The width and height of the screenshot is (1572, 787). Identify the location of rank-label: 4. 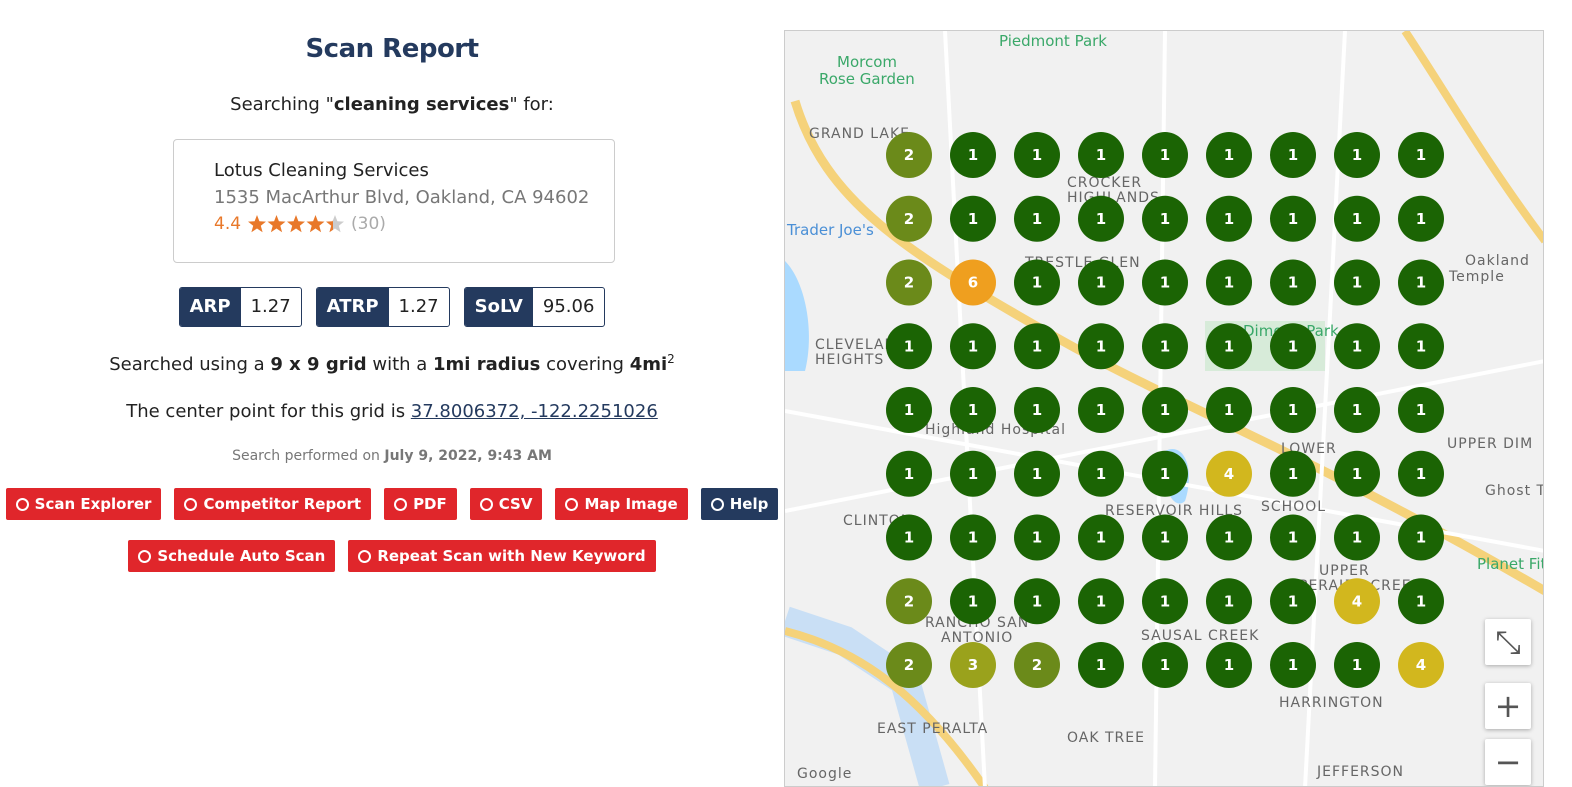
(1229, 474).